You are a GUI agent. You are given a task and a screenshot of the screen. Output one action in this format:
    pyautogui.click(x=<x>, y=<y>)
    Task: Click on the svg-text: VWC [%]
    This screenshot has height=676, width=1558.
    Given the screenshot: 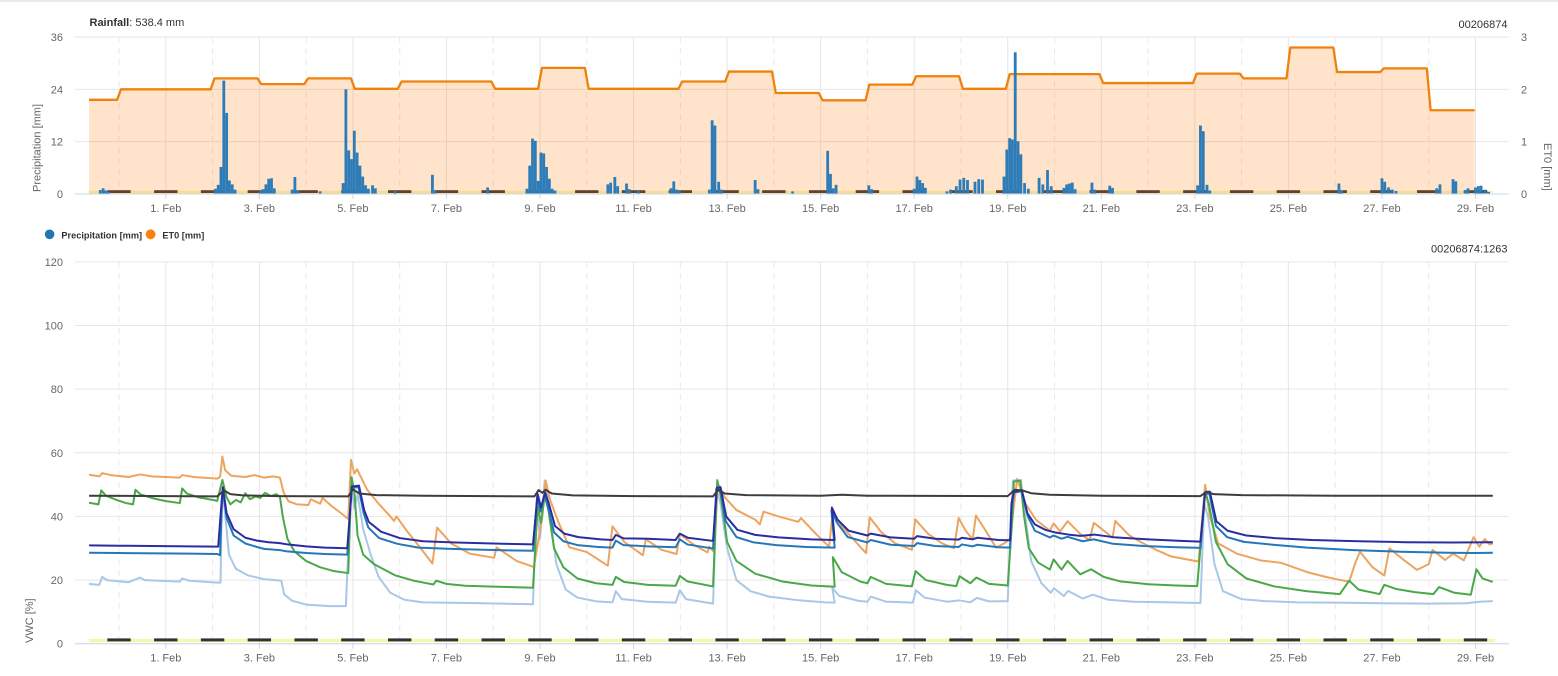 What is the action you would take?
    pyautogui.click(x=30, y=620)
    